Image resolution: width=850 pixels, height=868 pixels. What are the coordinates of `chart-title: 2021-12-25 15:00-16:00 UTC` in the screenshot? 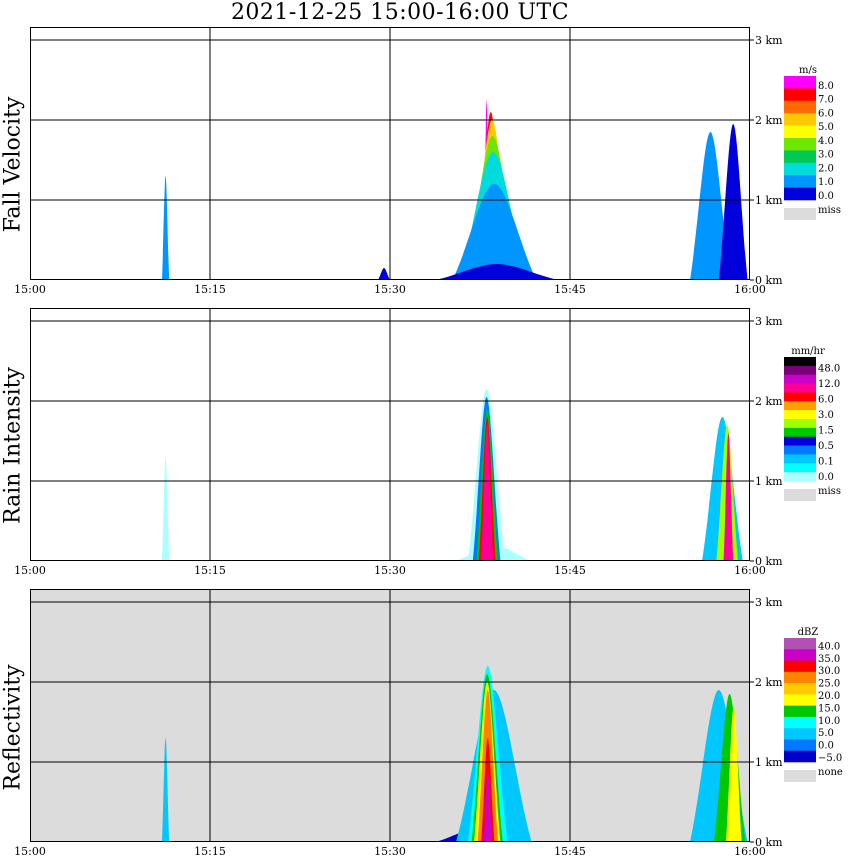 It's located at (400, 12).